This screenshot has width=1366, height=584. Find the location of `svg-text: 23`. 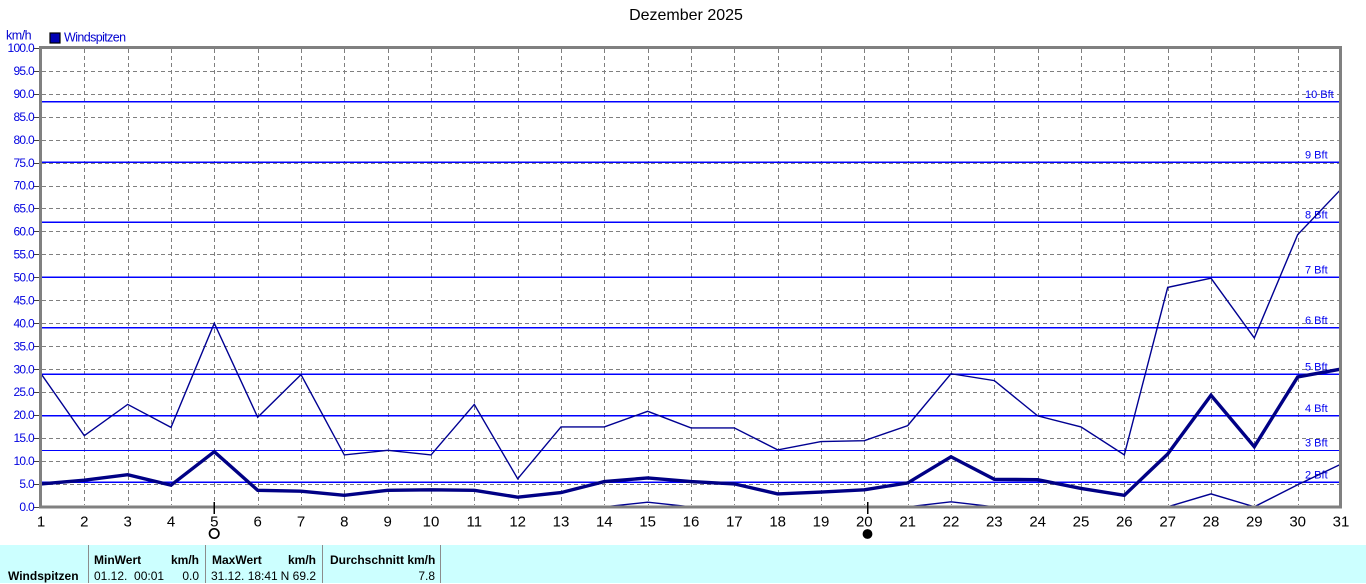

svg-text: 23 is located at coordinates (994, 522).